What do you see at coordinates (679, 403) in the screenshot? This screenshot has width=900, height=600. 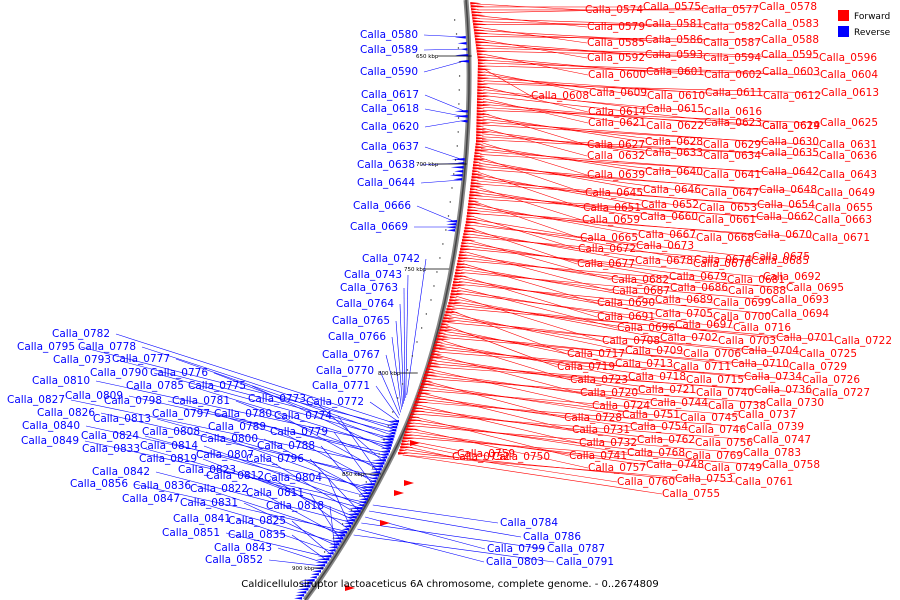 I see `forward-gene-label: Calla_0744` at bounding box center [679, 403].